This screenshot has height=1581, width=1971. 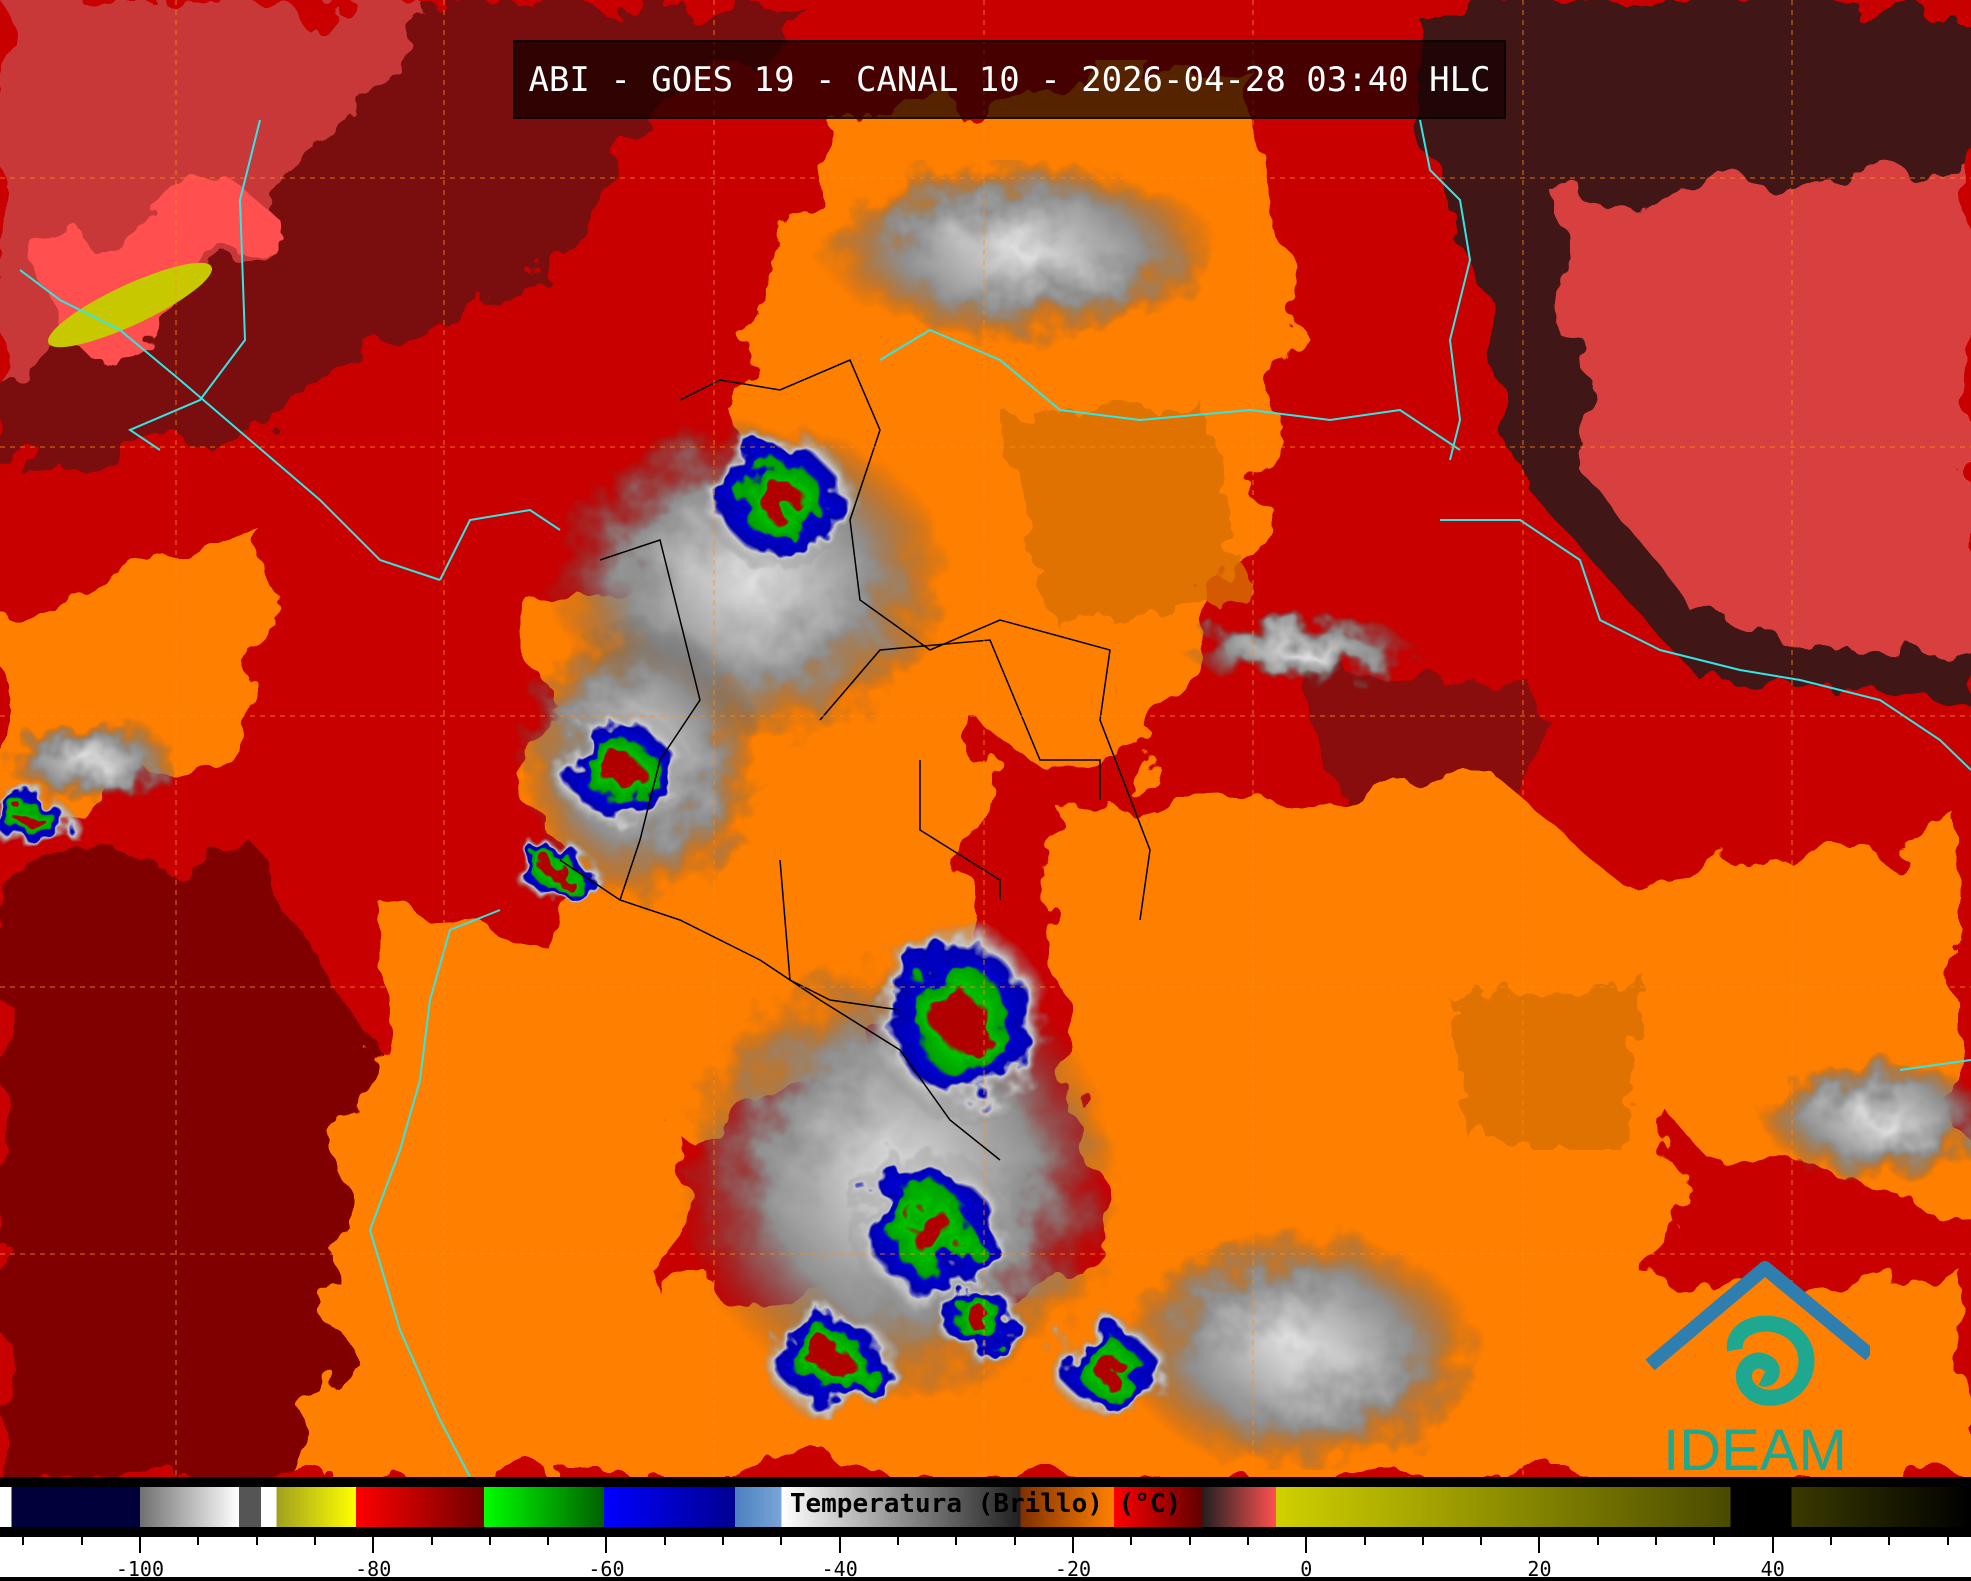 I want to click on tick-label: -60, so click(x=606, y=1569).